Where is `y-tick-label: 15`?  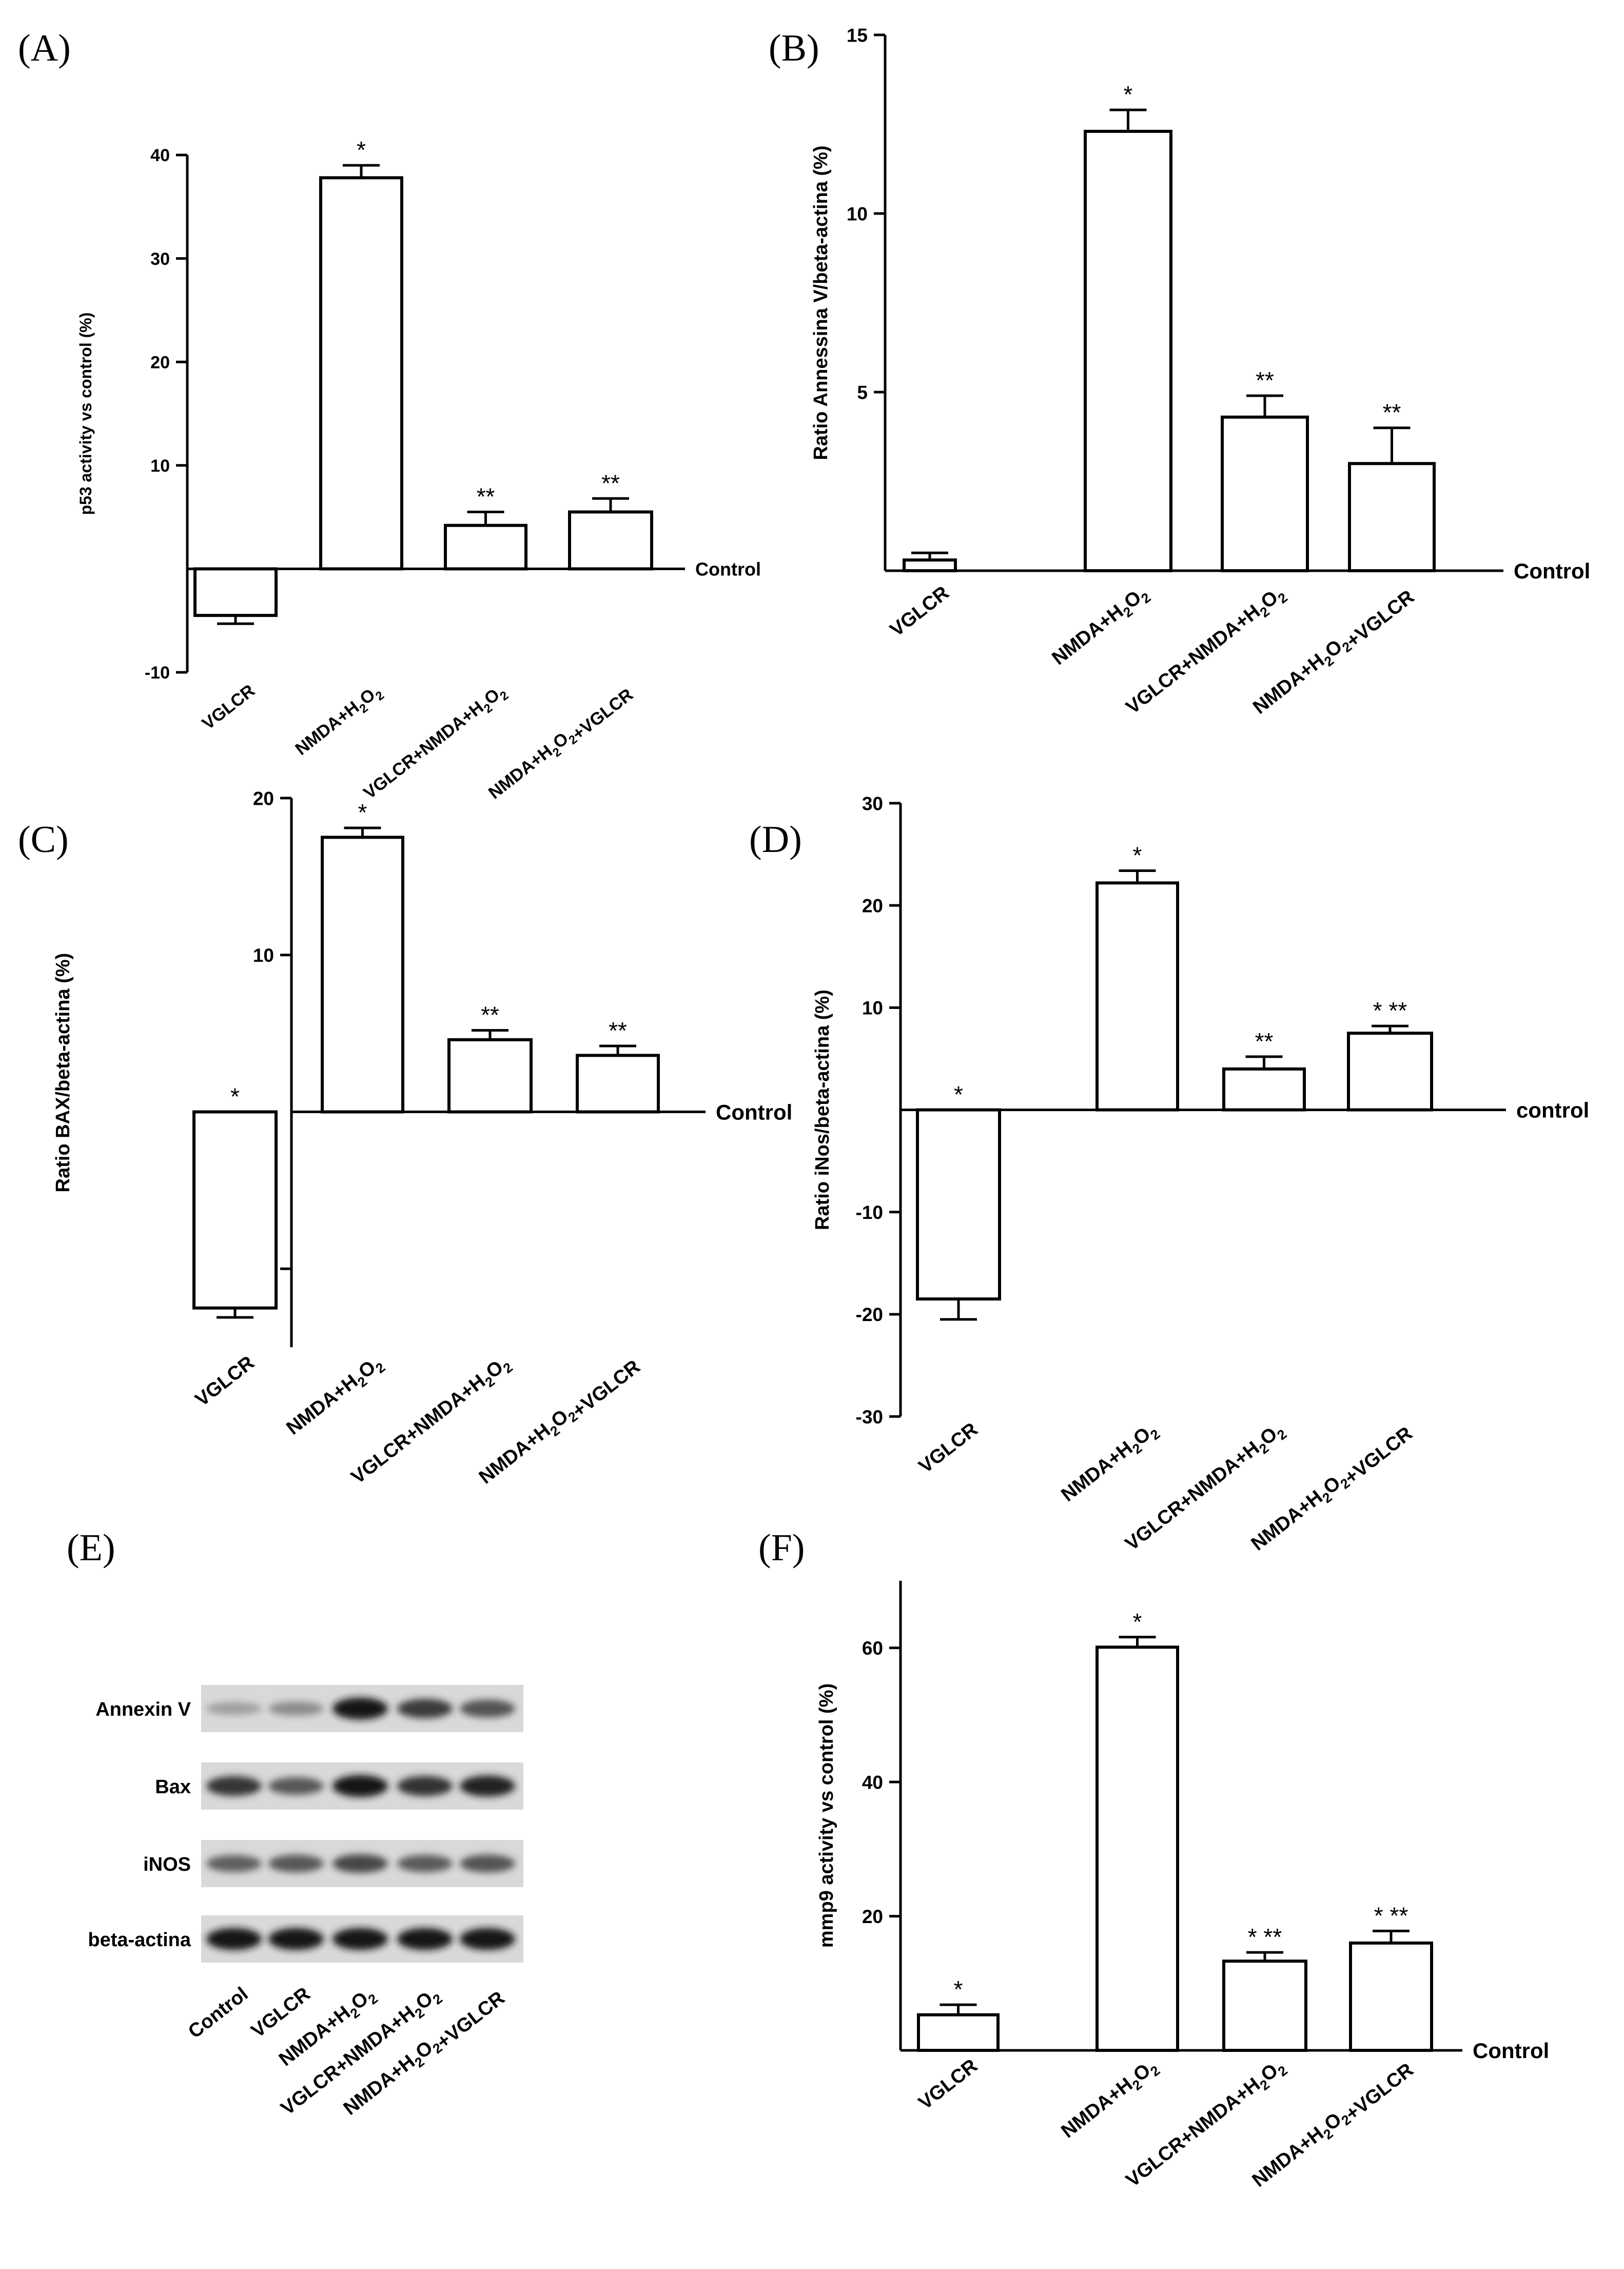 y-tick-label: 15 is located at coordinates (857, 35).